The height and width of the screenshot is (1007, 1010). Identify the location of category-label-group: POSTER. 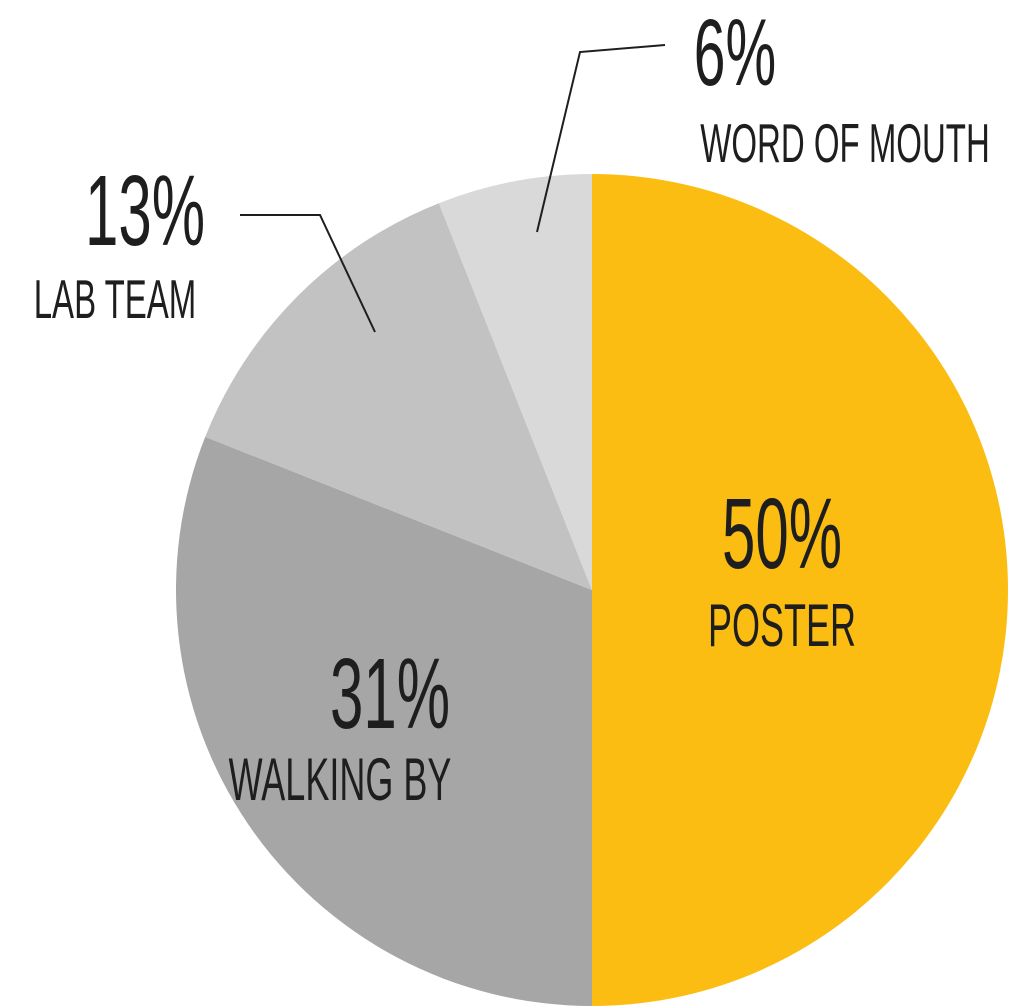
(782, 626).